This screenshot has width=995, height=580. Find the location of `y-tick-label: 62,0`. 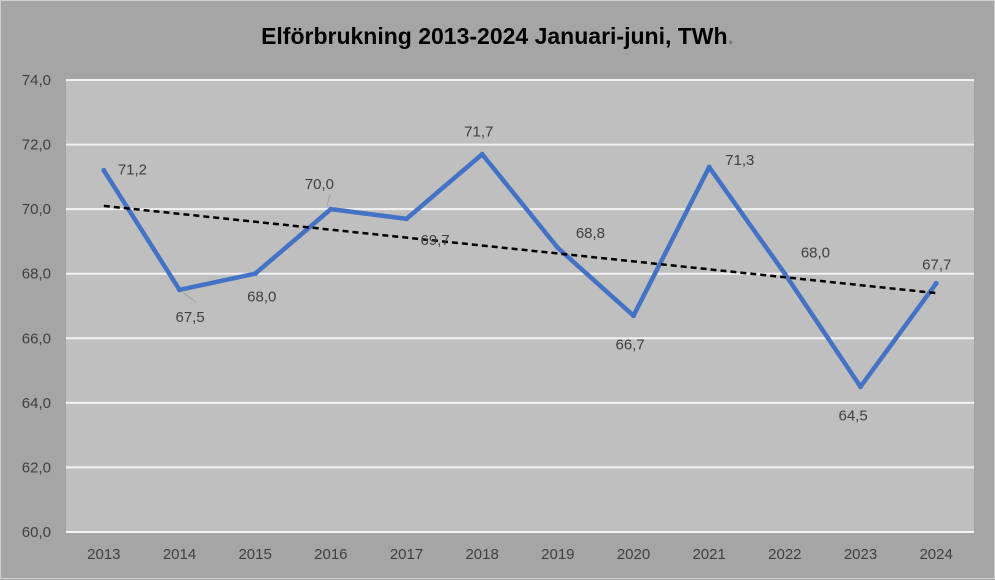

y-tick-label: 62,0 is located at coordinates (36, 467).